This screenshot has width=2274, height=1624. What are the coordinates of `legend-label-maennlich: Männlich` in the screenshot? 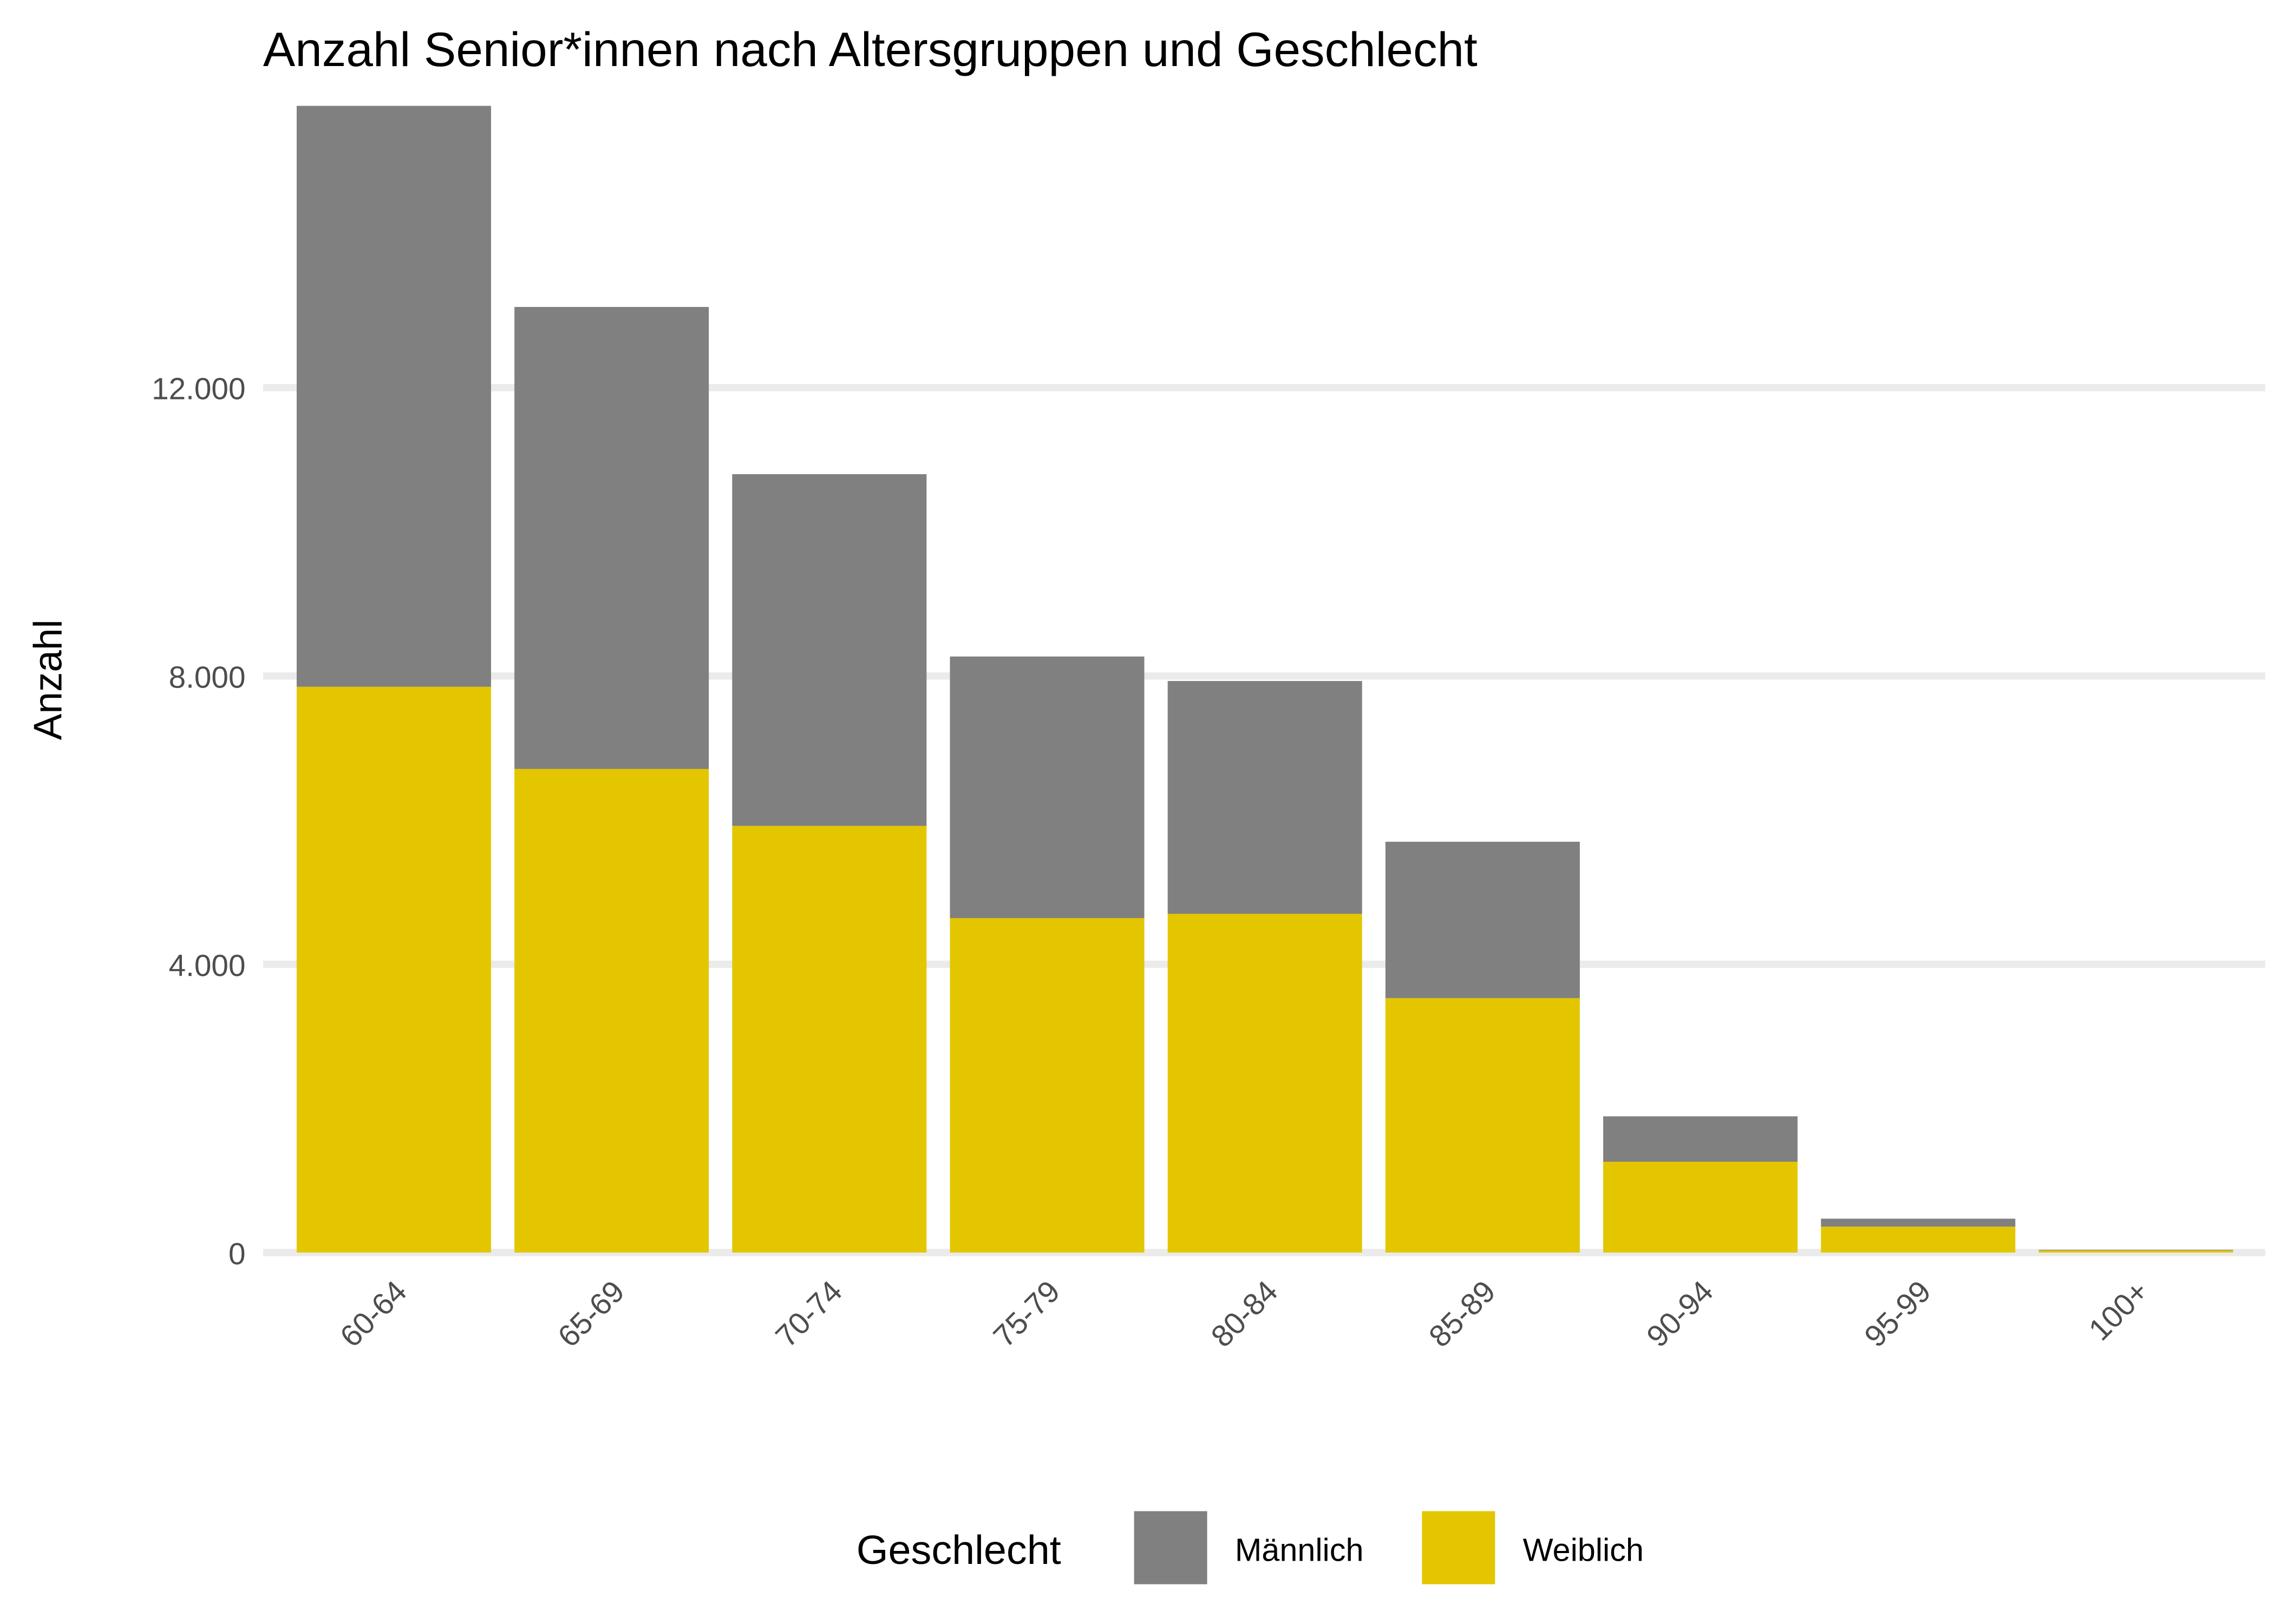 It's located at (1300, 1549).